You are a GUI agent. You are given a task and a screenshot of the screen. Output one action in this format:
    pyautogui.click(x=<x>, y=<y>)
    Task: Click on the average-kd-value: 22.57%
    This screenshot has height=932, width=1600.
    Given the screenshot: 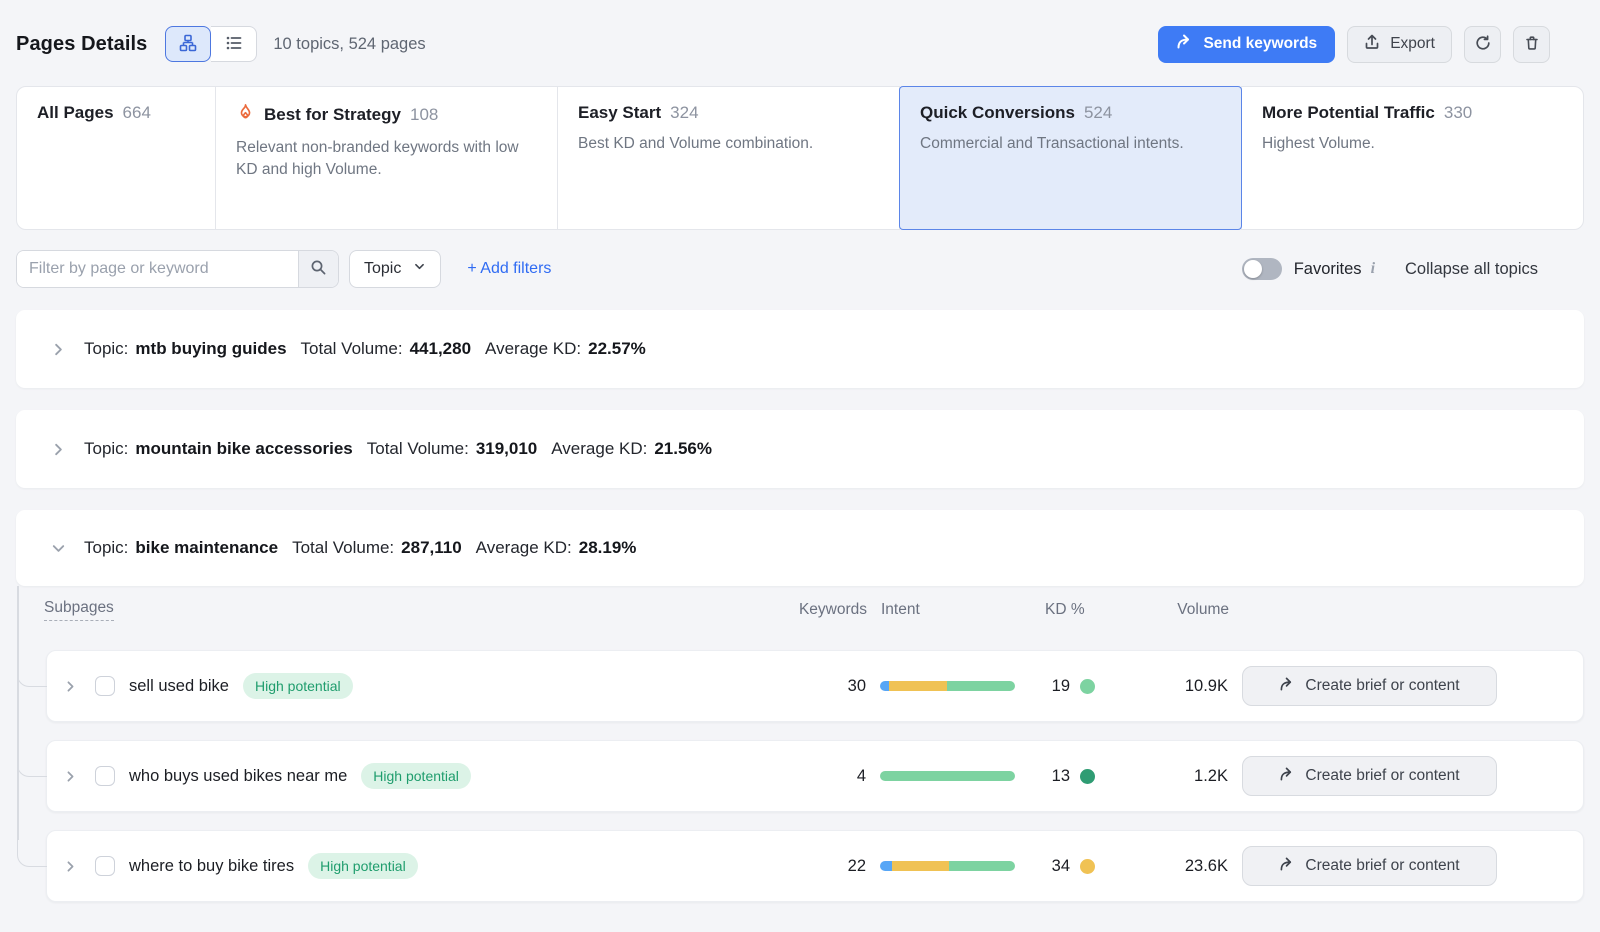 What is the action you would take?
    pyautogui.click(x=617, y=348)
    